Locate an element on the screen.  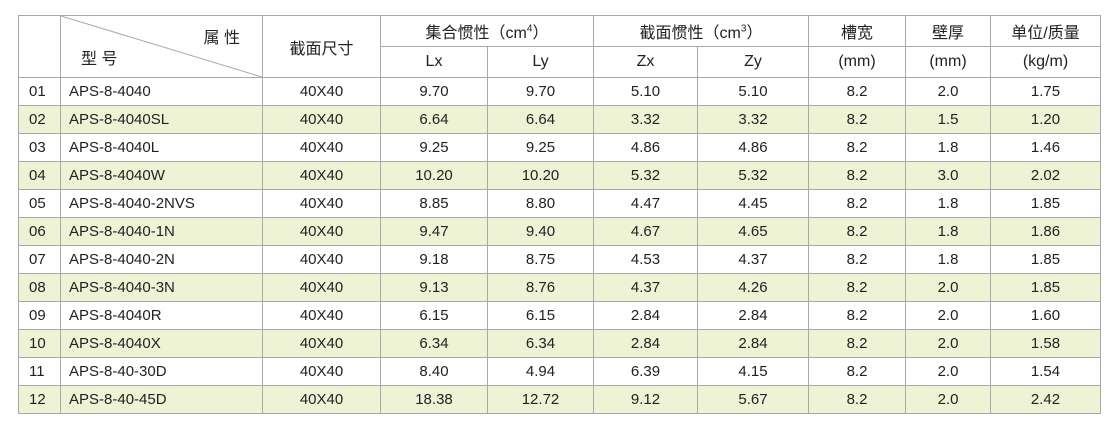
header-cell: 截面尺寸 is located at coordinates (321, 46).